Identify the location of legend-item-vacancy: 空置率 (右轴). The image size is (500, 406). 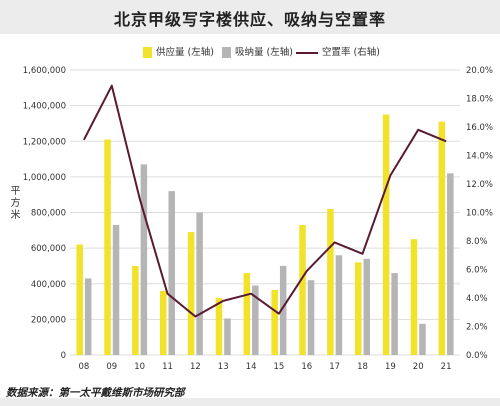
(338, 52).